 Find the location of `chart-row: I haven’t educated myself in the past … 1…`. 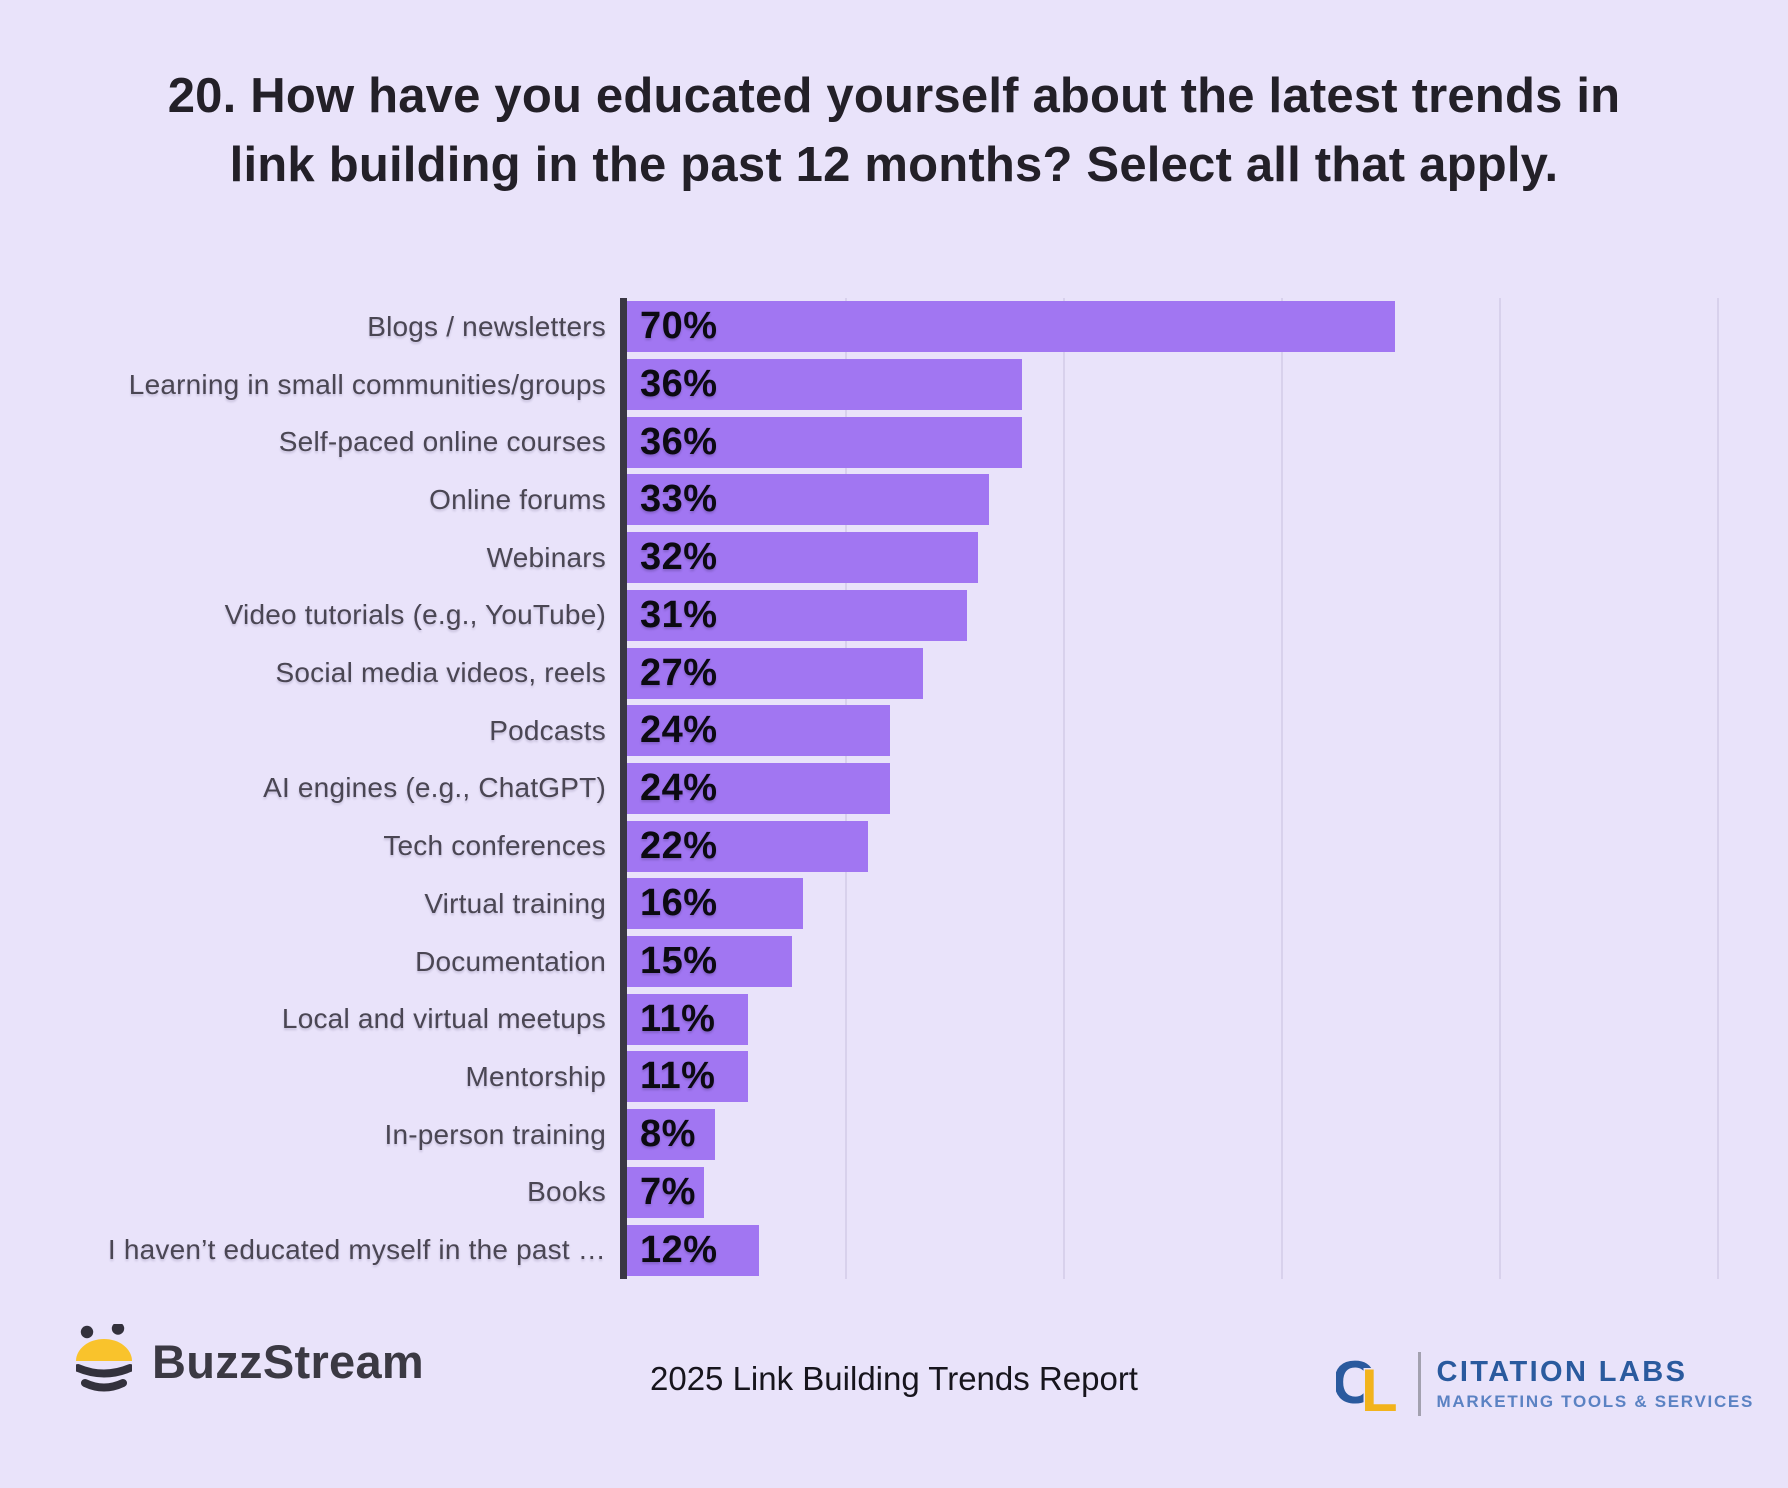

chart-row: I haven’t educated myself in the past … 1… is located at coordinates (894, 1250).